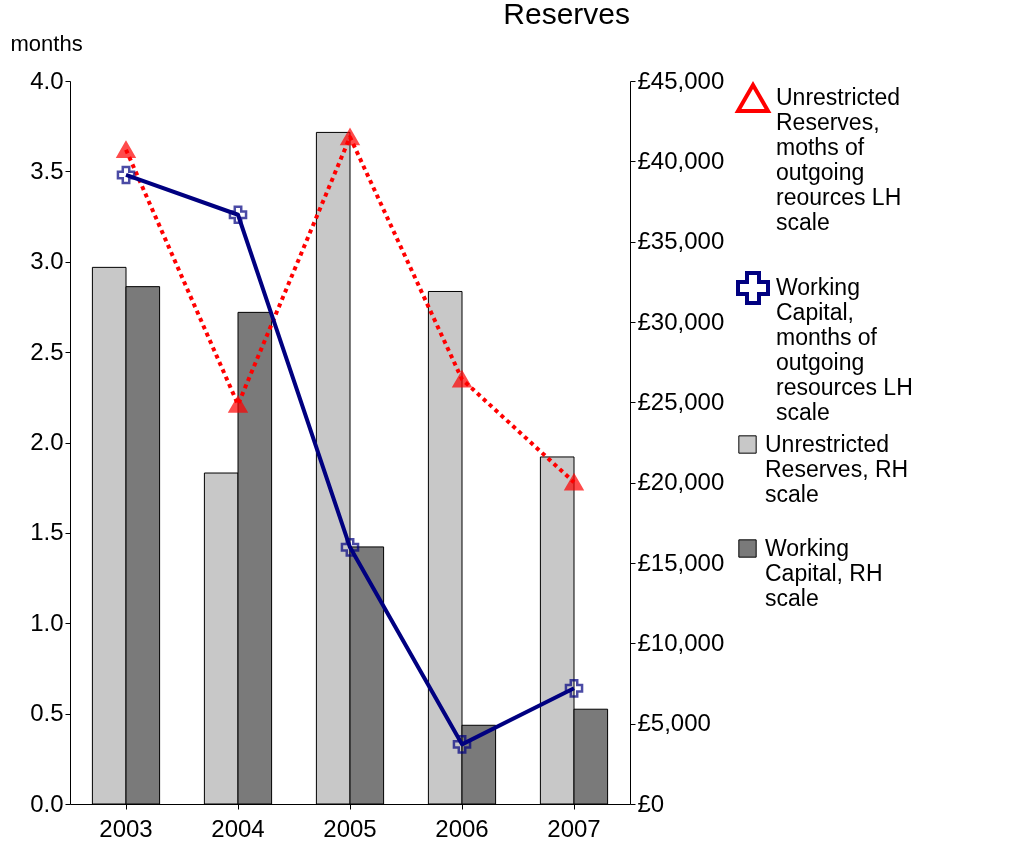  What do you see at coordinates (681, 642) in the screenshot?
I see `y2-tick-label: £10,000` at bounding box center [681, 642].